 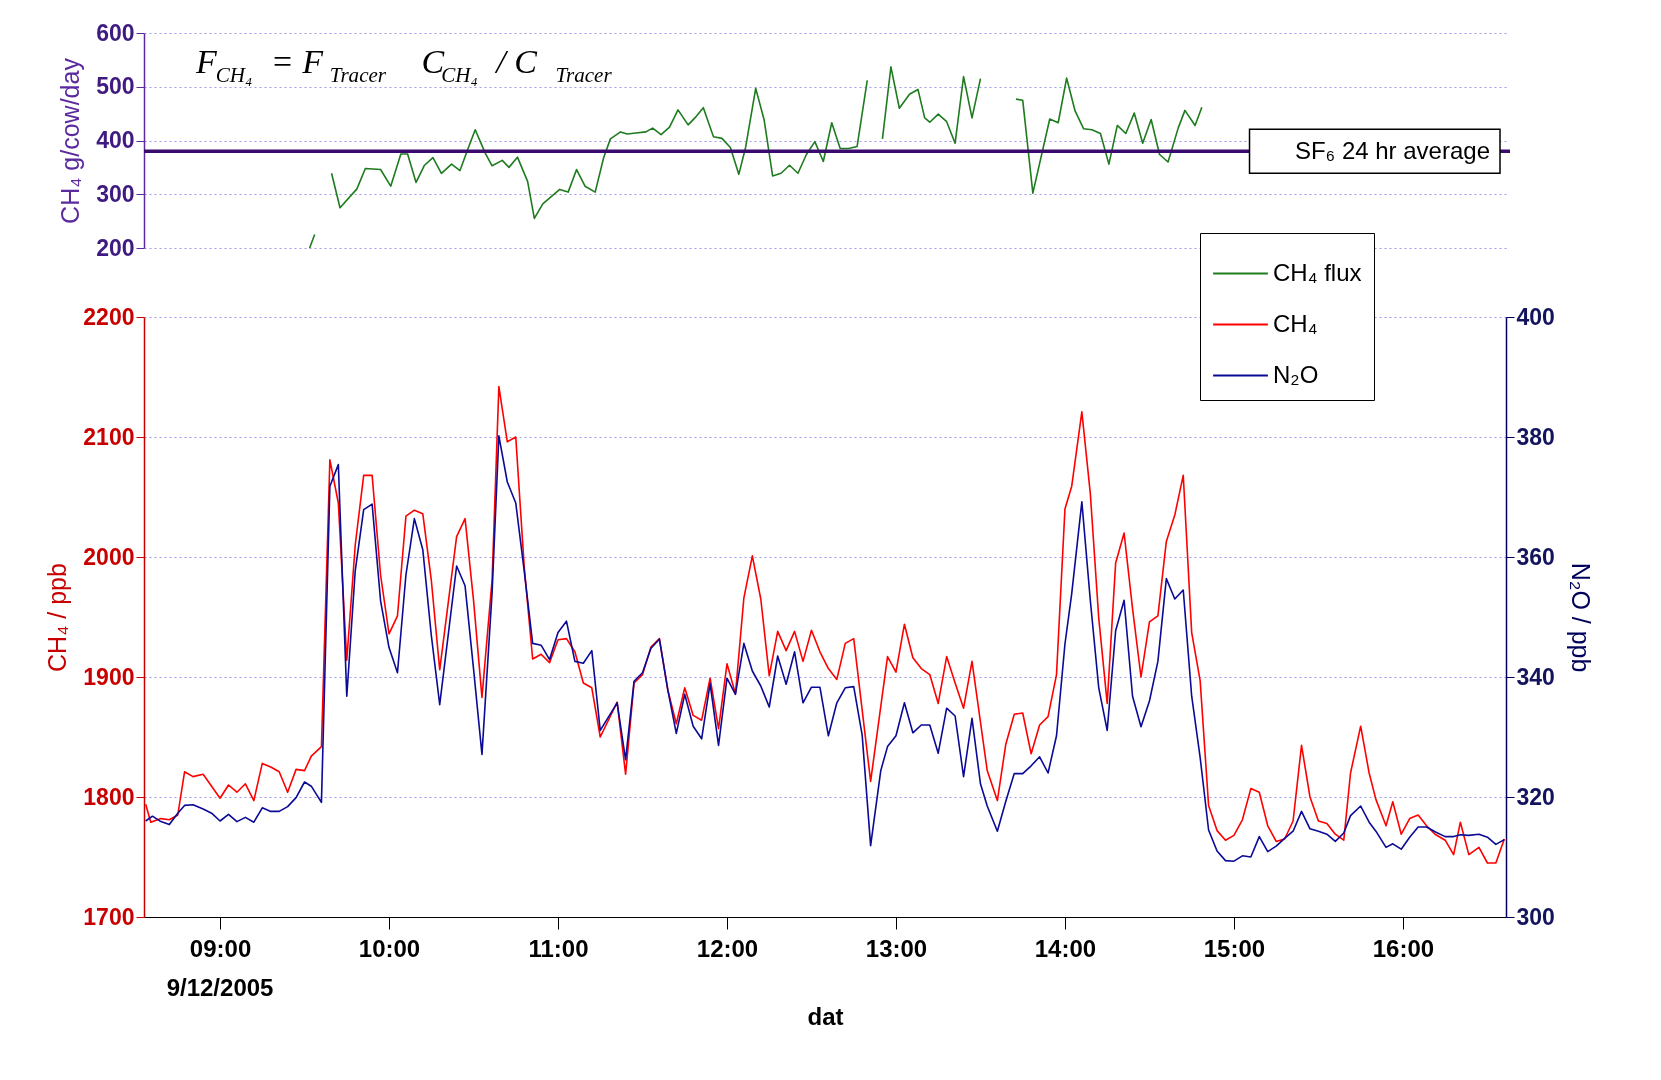 I want to click on y-axis-title: CH₄ / ppb, so click(x=57, y=617).